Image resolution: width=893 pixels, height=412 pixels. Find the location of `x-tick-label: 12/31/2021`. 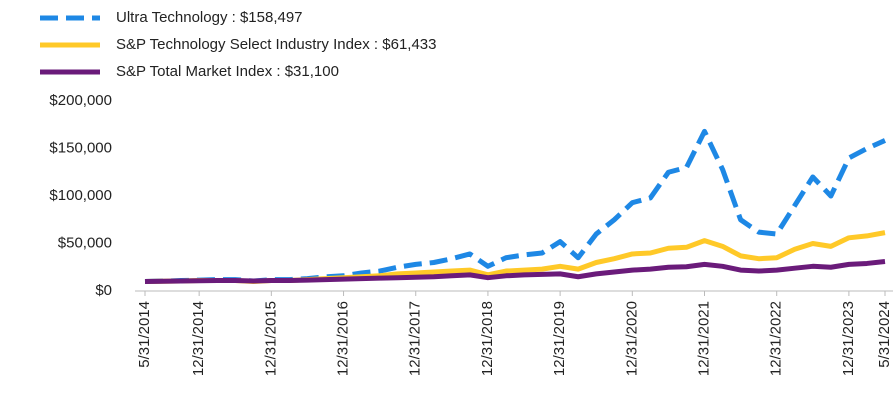

x-tick-label: 12/31/2021 is located at coordinates (703, 338).